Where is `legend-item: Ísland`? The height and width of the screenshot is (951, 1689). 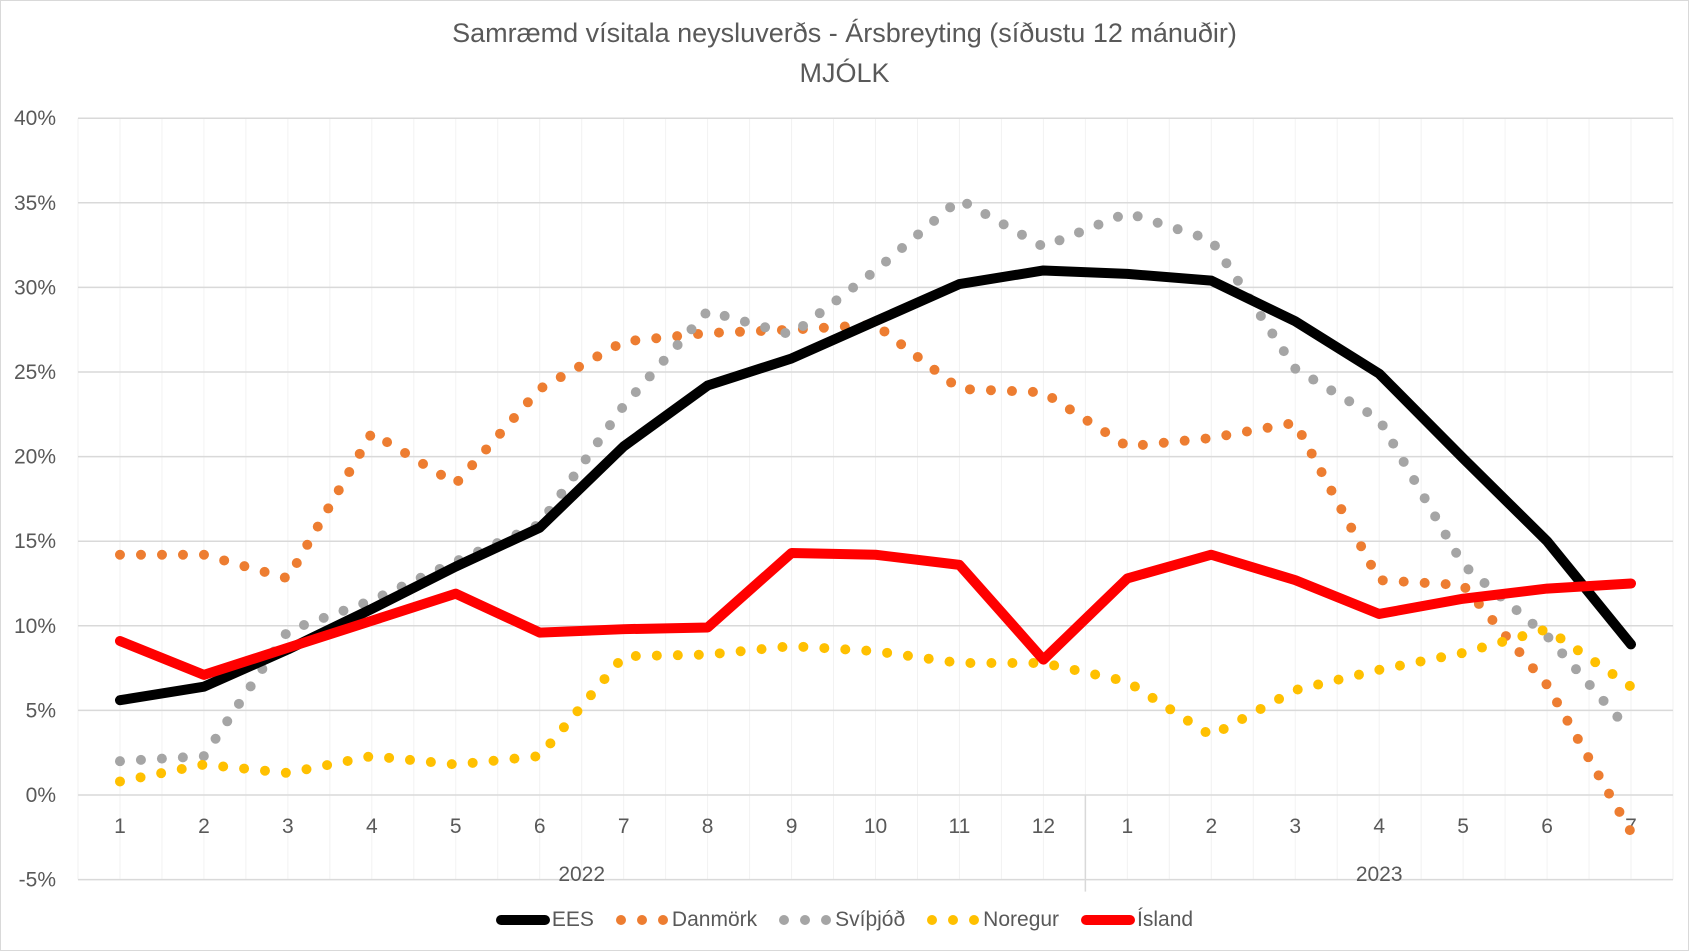 legend-item: Ísland is located at coordinates (1137, 920).